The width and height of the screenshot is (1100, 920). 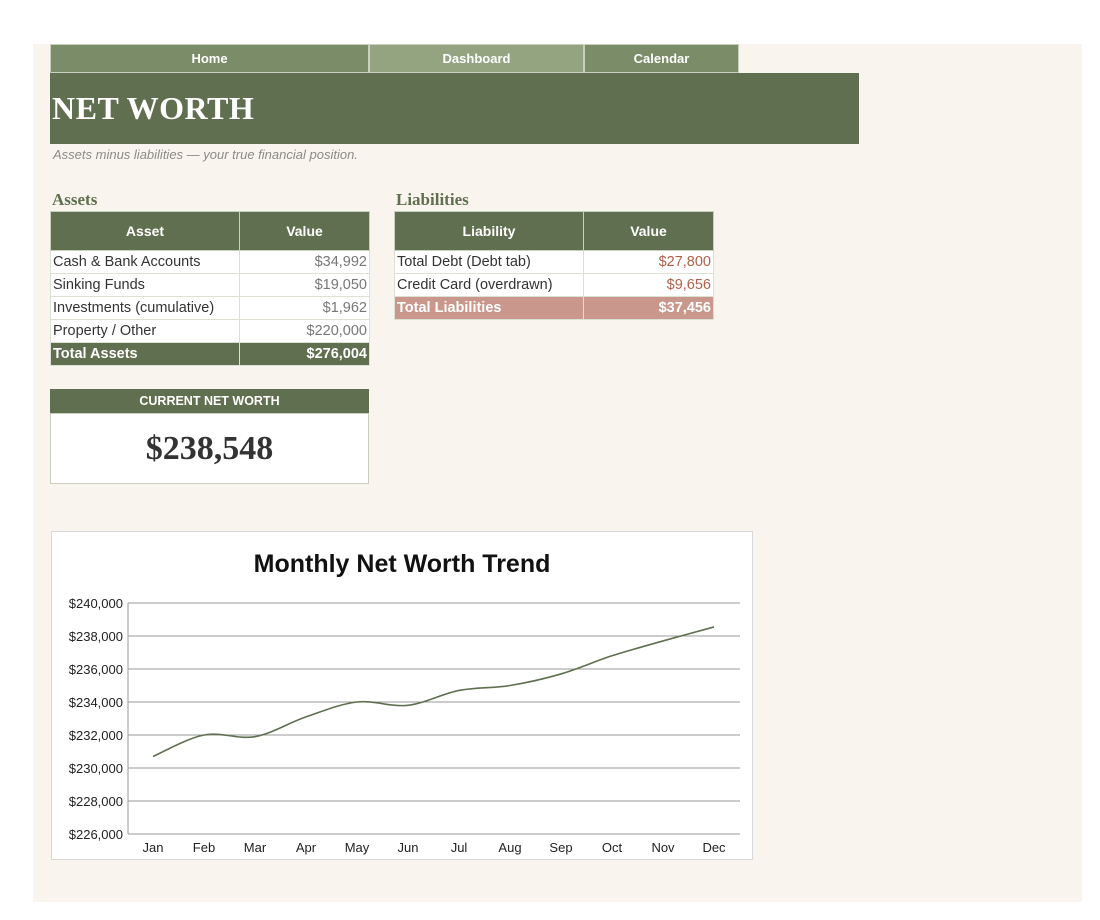 What do you see at coordinates (96, 636) in the screenshot?
I see `y-tick-label: $238,000` at bounding box center [96, 636].